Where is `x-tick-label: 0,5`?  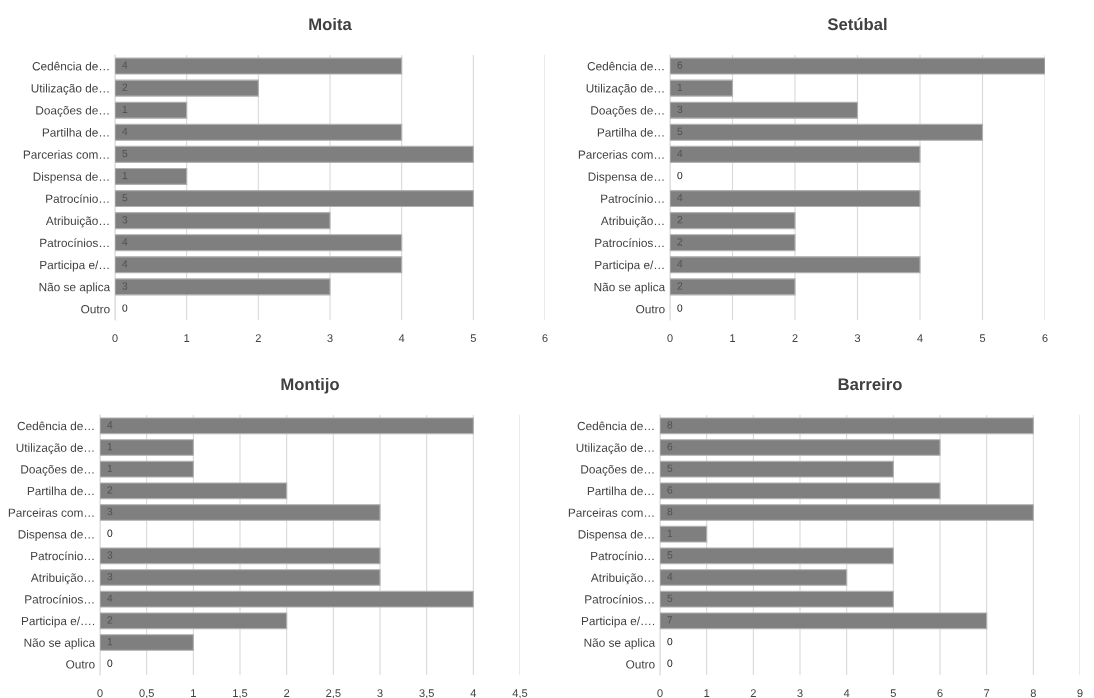 x-tick-label: 0,5 is located at coordinates (146, 693).